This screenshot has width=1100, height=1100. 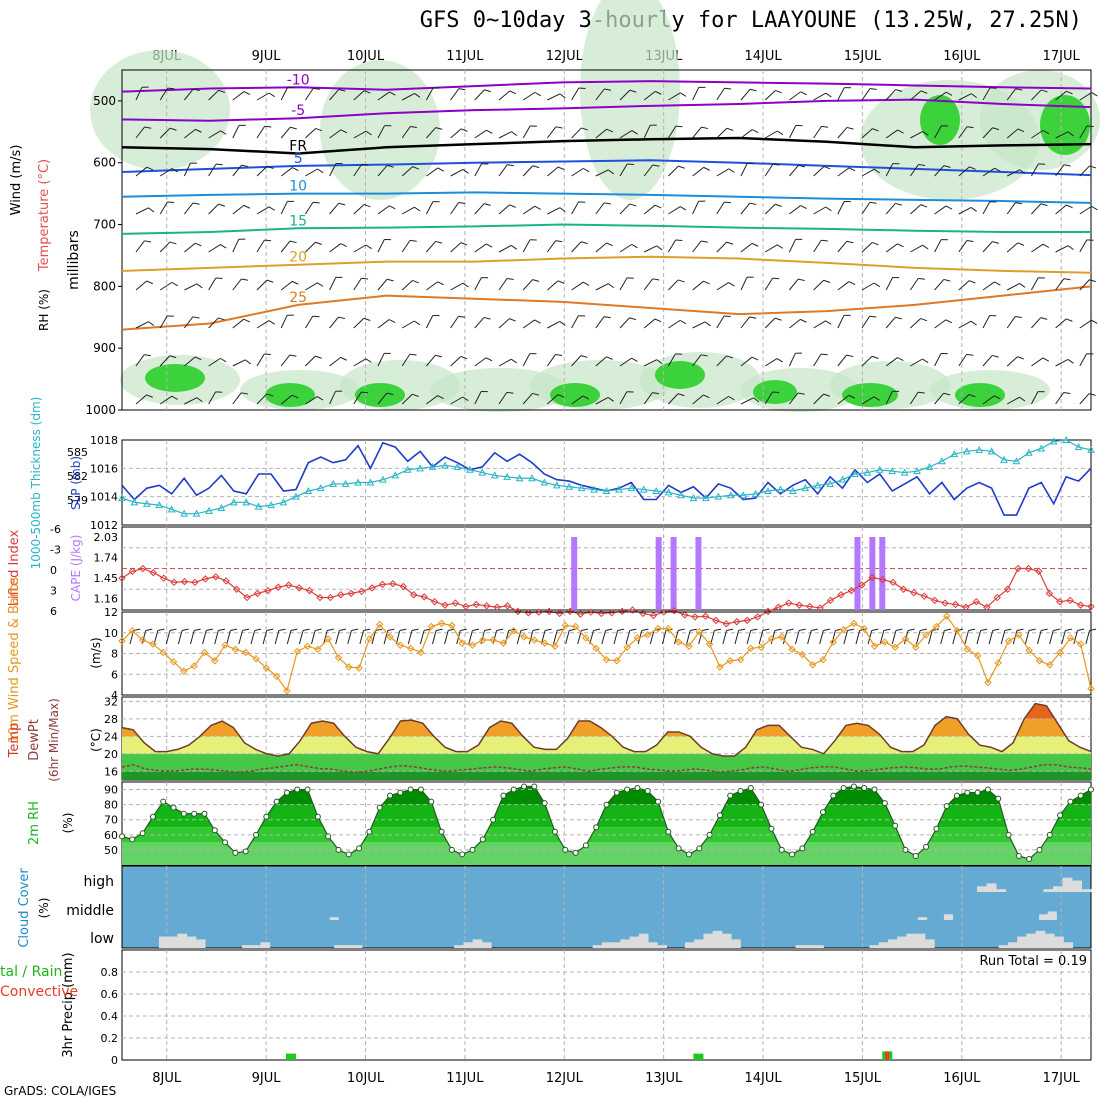 What do you see at coordinates (863, 56) in the screenshot?
I see `date-tick-label-top: 15JUL` at bounding box center [863, 56].